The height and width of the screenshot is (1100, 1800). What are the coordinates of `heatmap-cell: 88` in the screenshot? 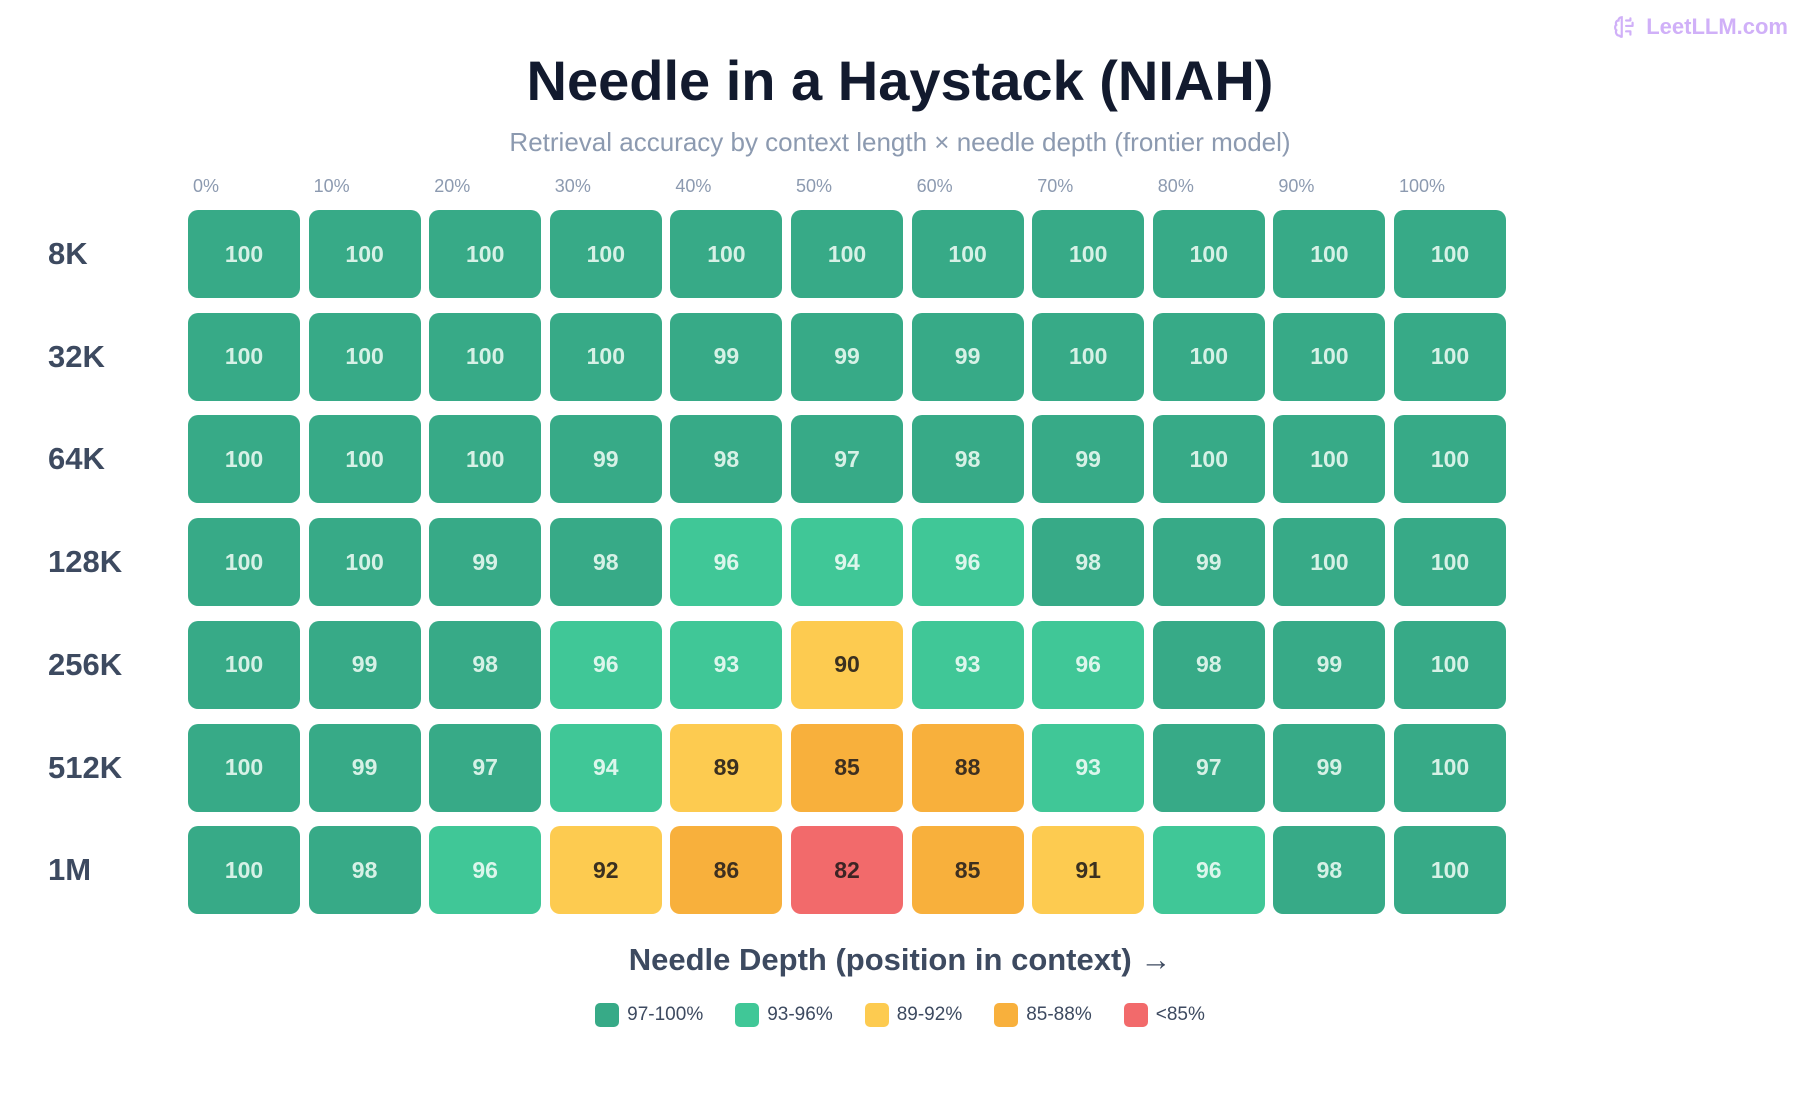 It's located at (967, 767).